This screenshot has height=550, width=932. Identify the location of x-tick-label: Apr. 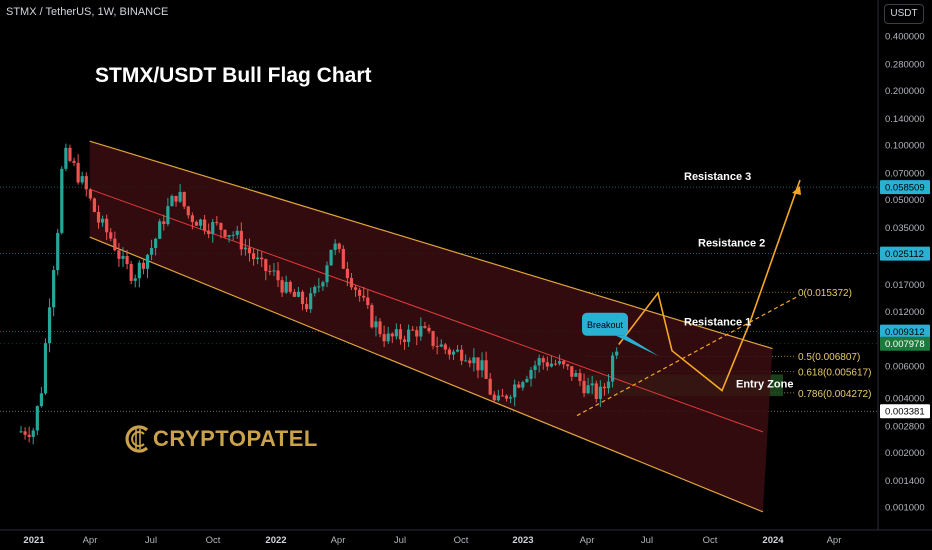
(587, 540).